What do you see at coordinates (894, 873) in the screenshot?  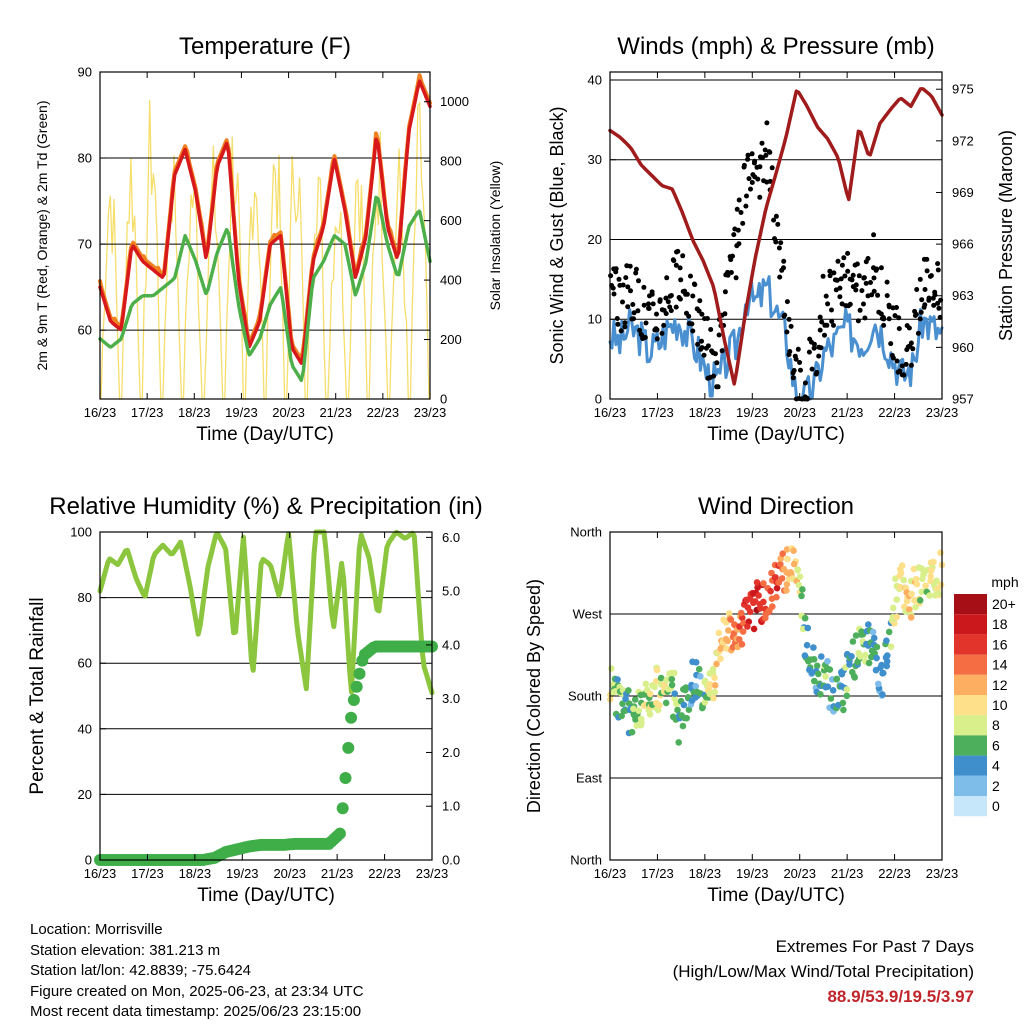 I see `dir-x-tick-label: 22/23` at bounding box center [894, 873].